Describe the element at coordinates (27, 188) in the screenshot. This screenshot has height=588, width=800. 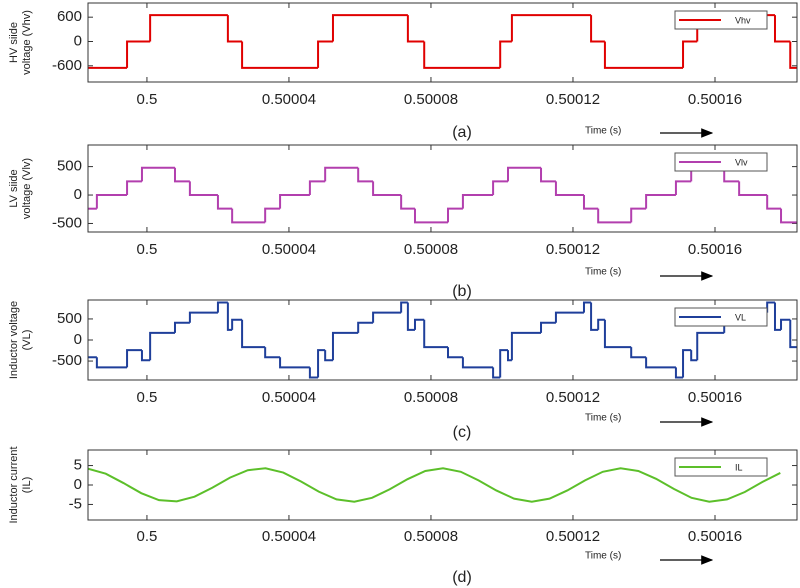
I see `y-axis-label: voltage (Vlv)` at that location.